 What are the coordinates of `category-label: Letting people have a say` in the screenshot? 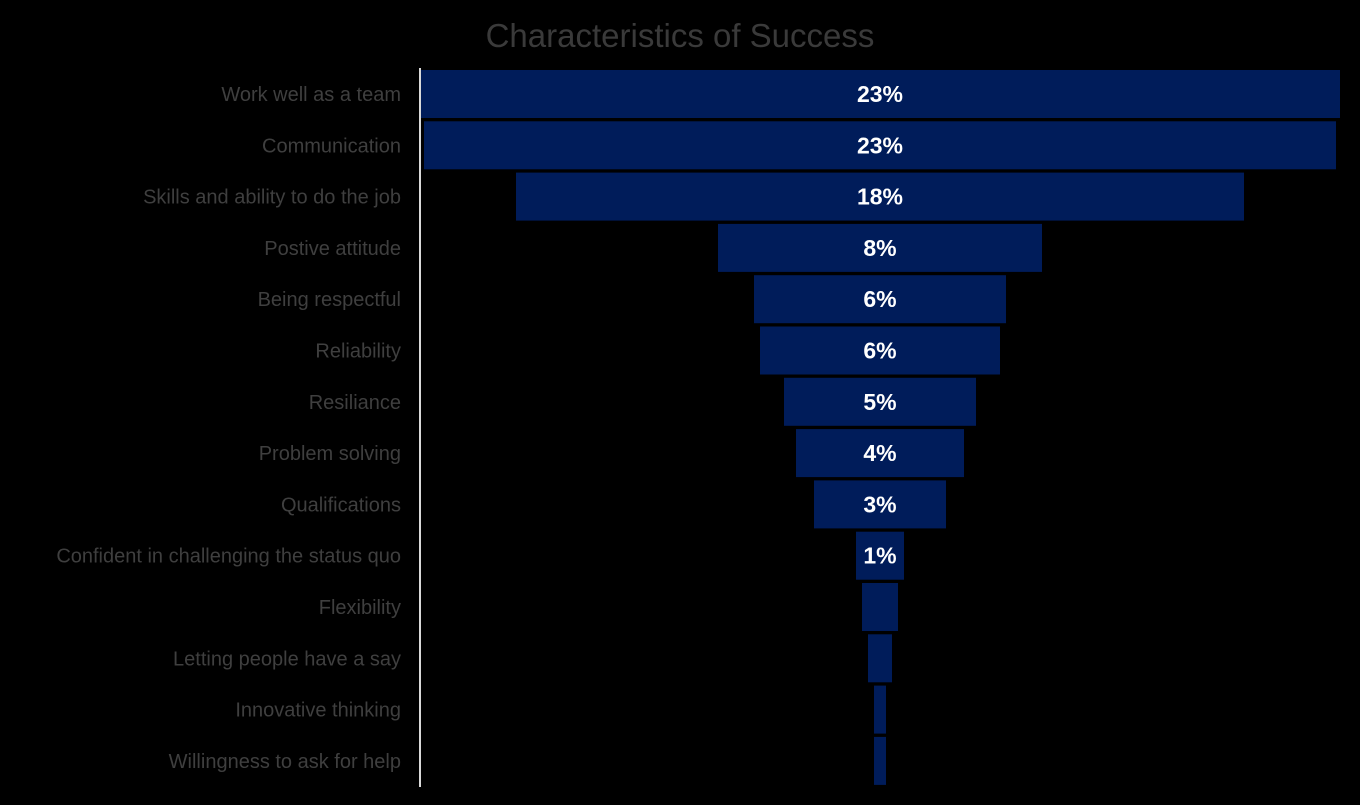 It's located at (287, 659).